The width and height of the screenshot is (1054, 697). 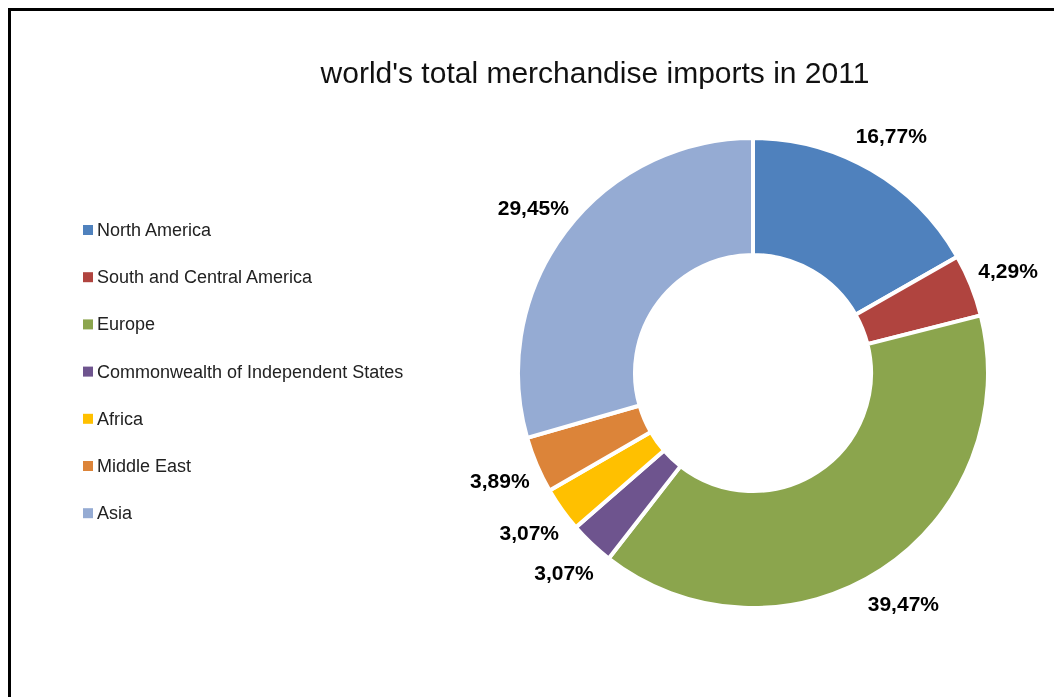 What do you see at coordinates (120, 418) in the screenshot?
I see `legend-label: Africa` at bounding box center [120, 418].